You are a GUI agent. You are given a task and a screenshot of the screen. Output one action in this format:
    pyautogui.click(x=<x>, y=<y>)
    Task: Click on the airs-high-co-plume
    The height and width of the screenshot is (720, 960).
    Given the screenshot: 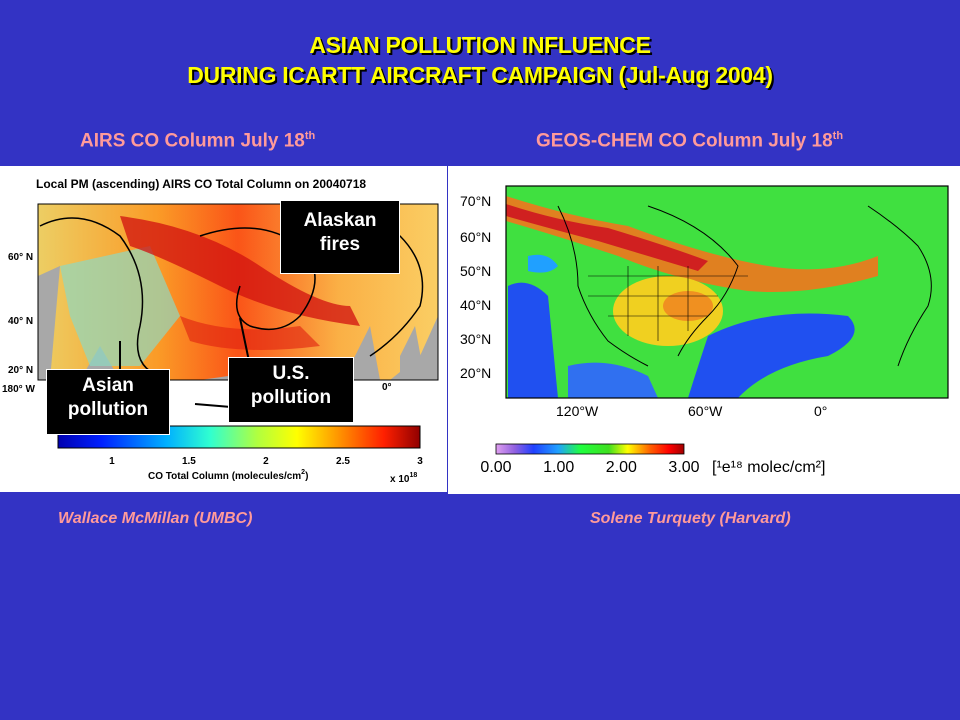 What is the action you would take?
    pyautogui.click(x=240, y=271)
    